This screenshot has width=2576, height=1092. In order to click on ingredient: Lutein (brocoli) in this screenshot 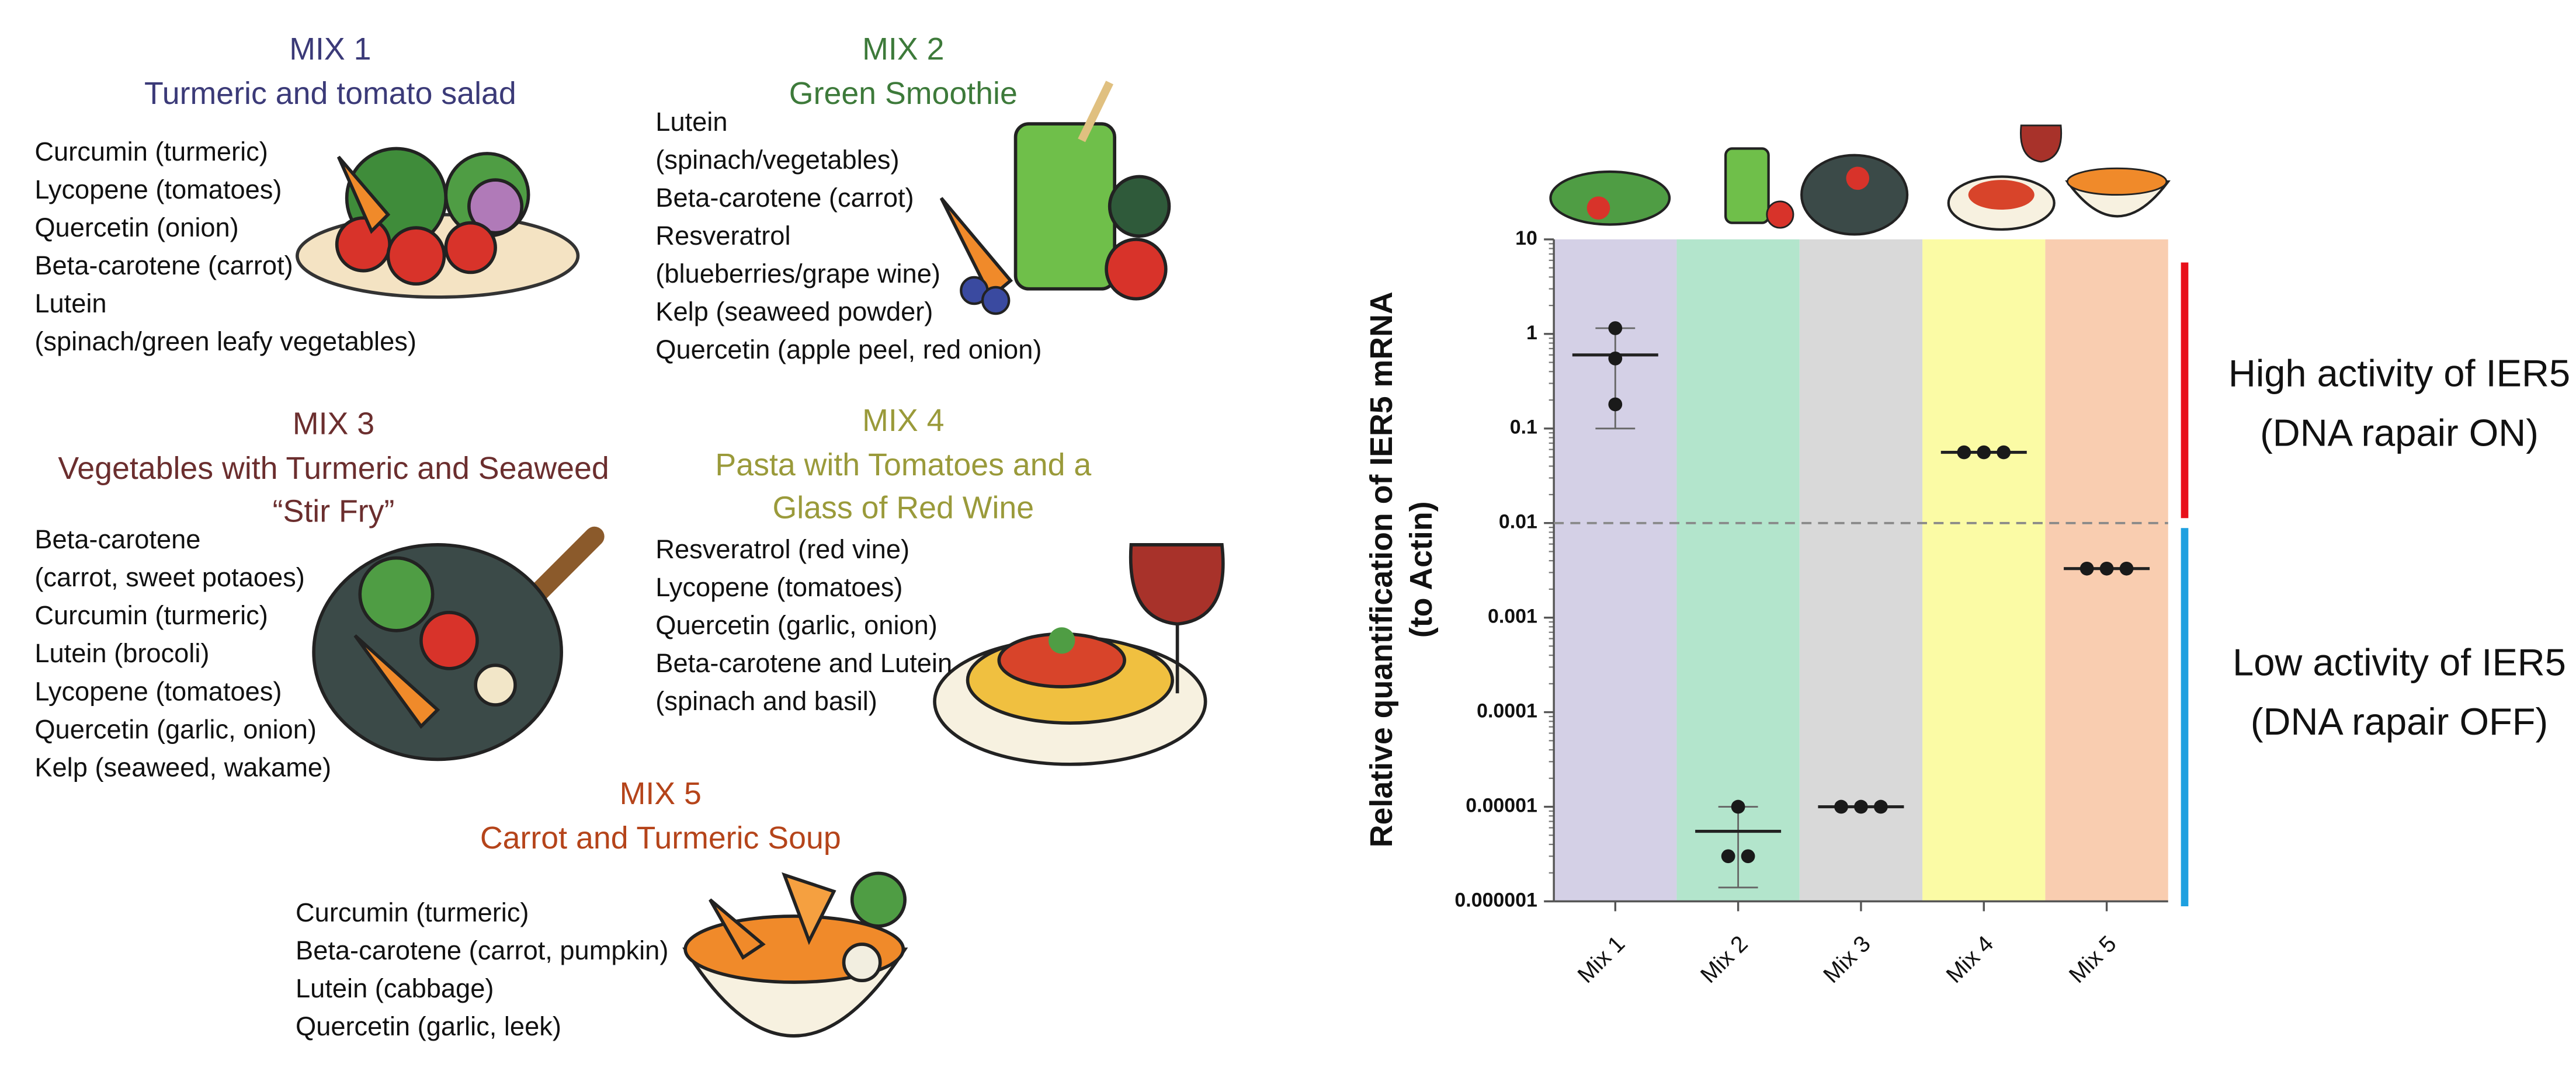, I will do `click(121, 653)`.